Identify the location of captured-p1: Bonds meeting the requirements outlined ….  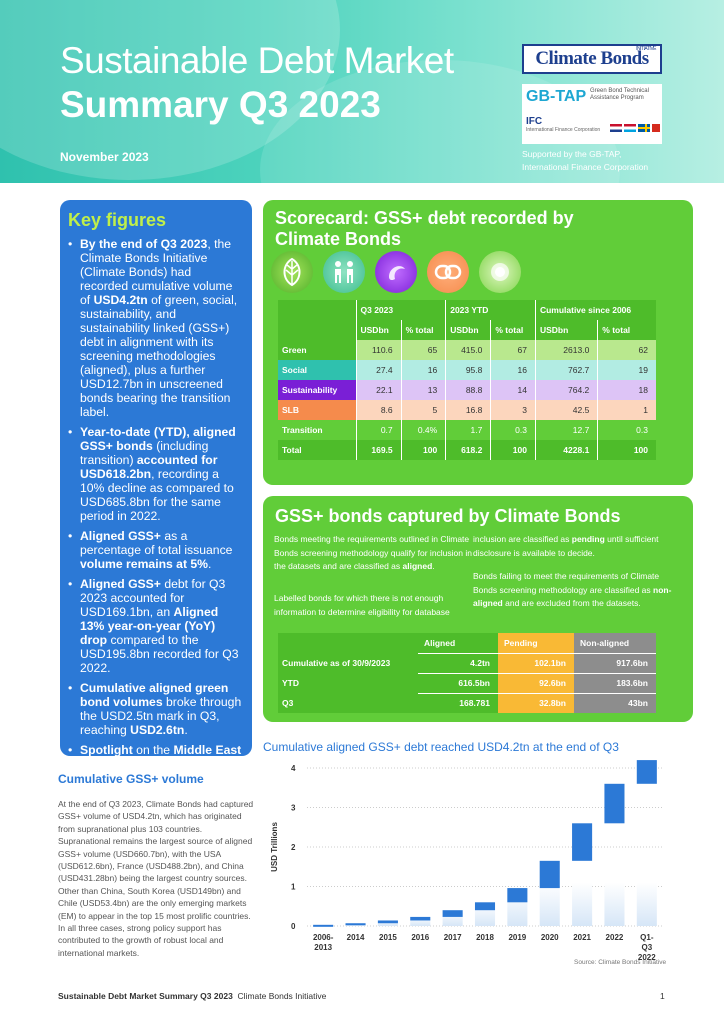
(373, 553).